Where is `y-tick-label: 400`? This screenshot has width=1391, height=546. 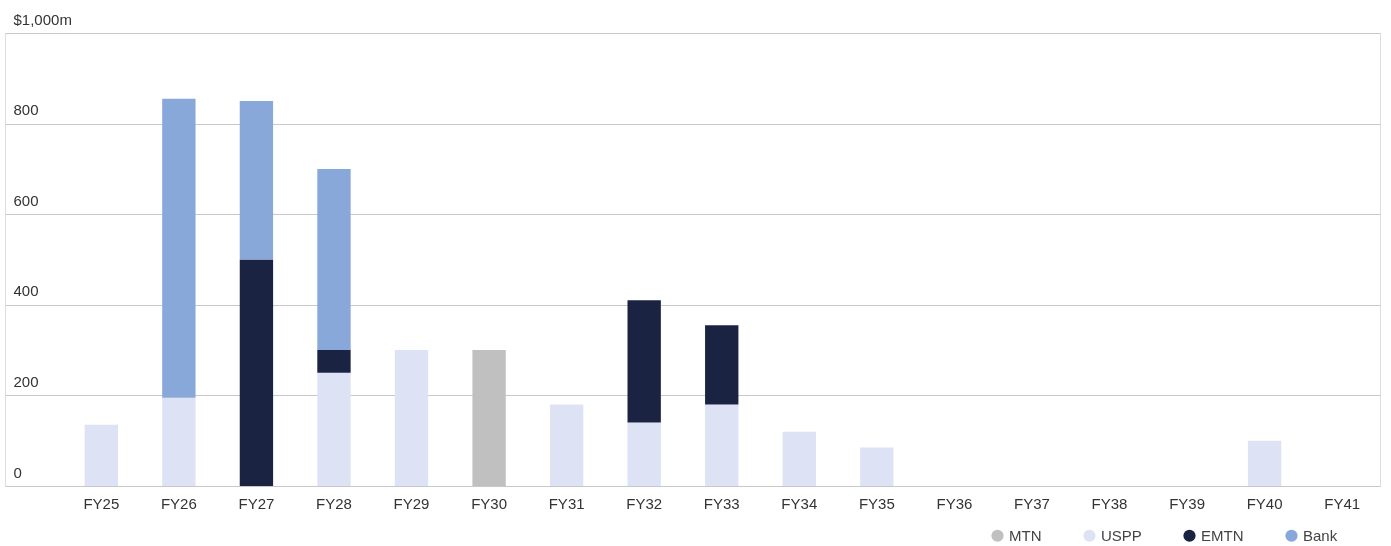
y-tick-label: 400 is located at coordinates (26, 291).